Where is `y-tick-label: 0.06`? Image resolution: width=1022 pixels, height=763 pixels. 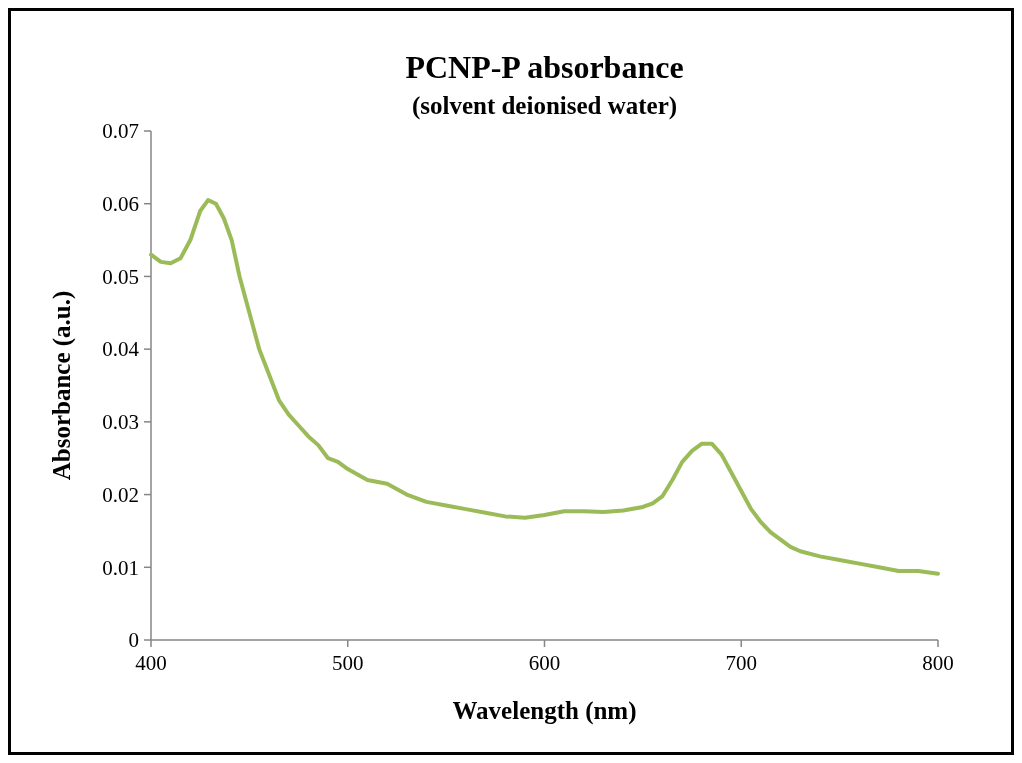 y-tick-label: 0.06 is located at coordinates (120, 204).